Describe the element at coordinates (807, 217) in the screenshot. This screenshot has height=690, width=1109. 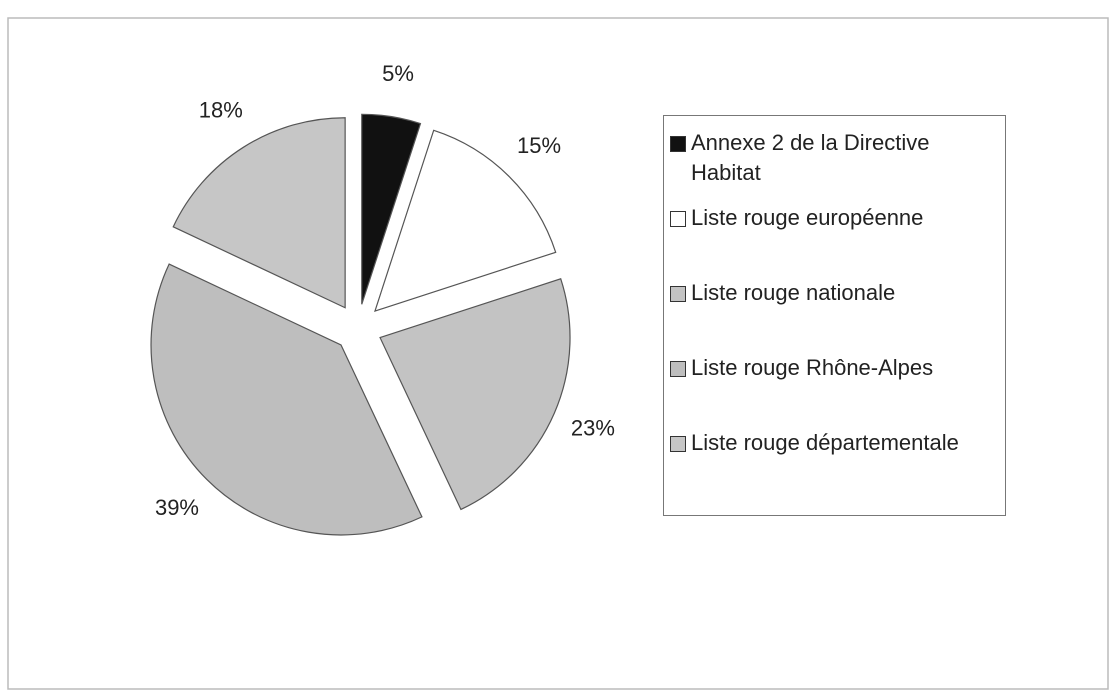
I see `legend-label: Liste rouge européenne` at that location.